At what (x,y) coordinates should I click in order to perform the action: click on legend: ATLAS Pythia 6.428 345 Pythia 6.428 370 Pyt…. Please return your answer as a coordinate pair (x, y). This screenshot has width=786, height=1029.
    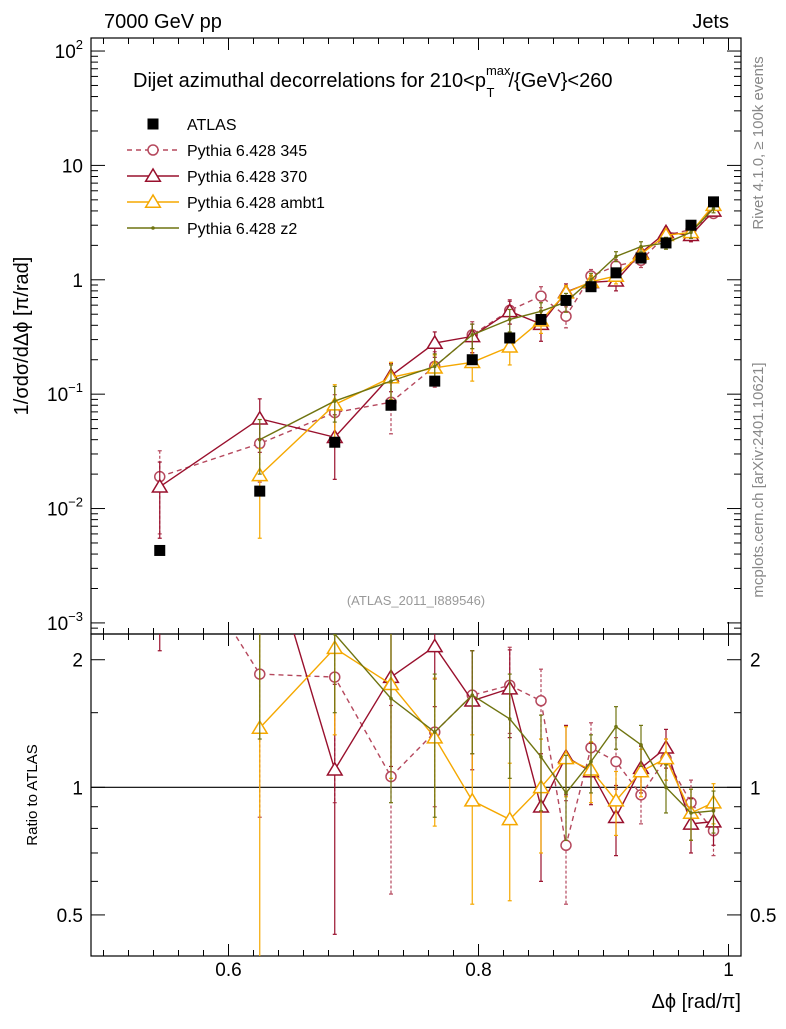
    Looking at the image, I should click on (226, 177).